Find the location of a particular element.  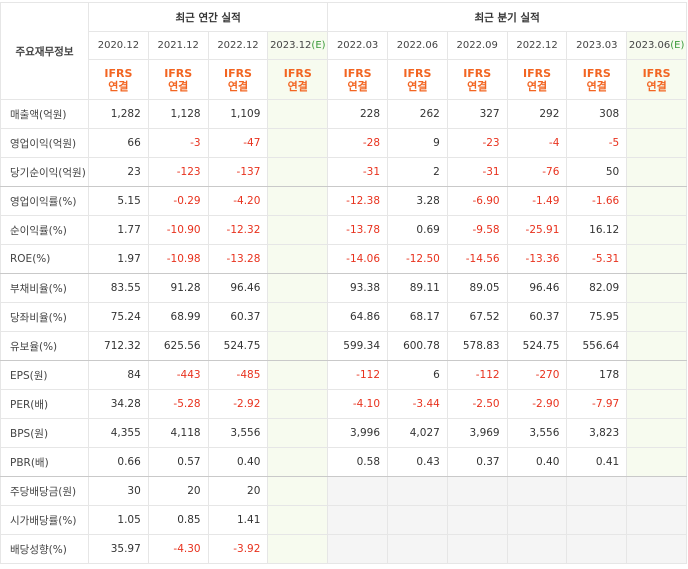

value-cell: 1.97 is located at coordinates (118, 259).